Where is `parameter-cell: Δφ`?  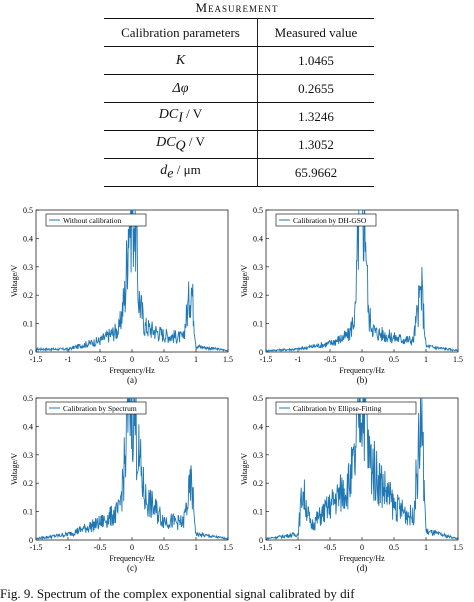 parameter-cell: Δφ is located at coordinates (181, 88).